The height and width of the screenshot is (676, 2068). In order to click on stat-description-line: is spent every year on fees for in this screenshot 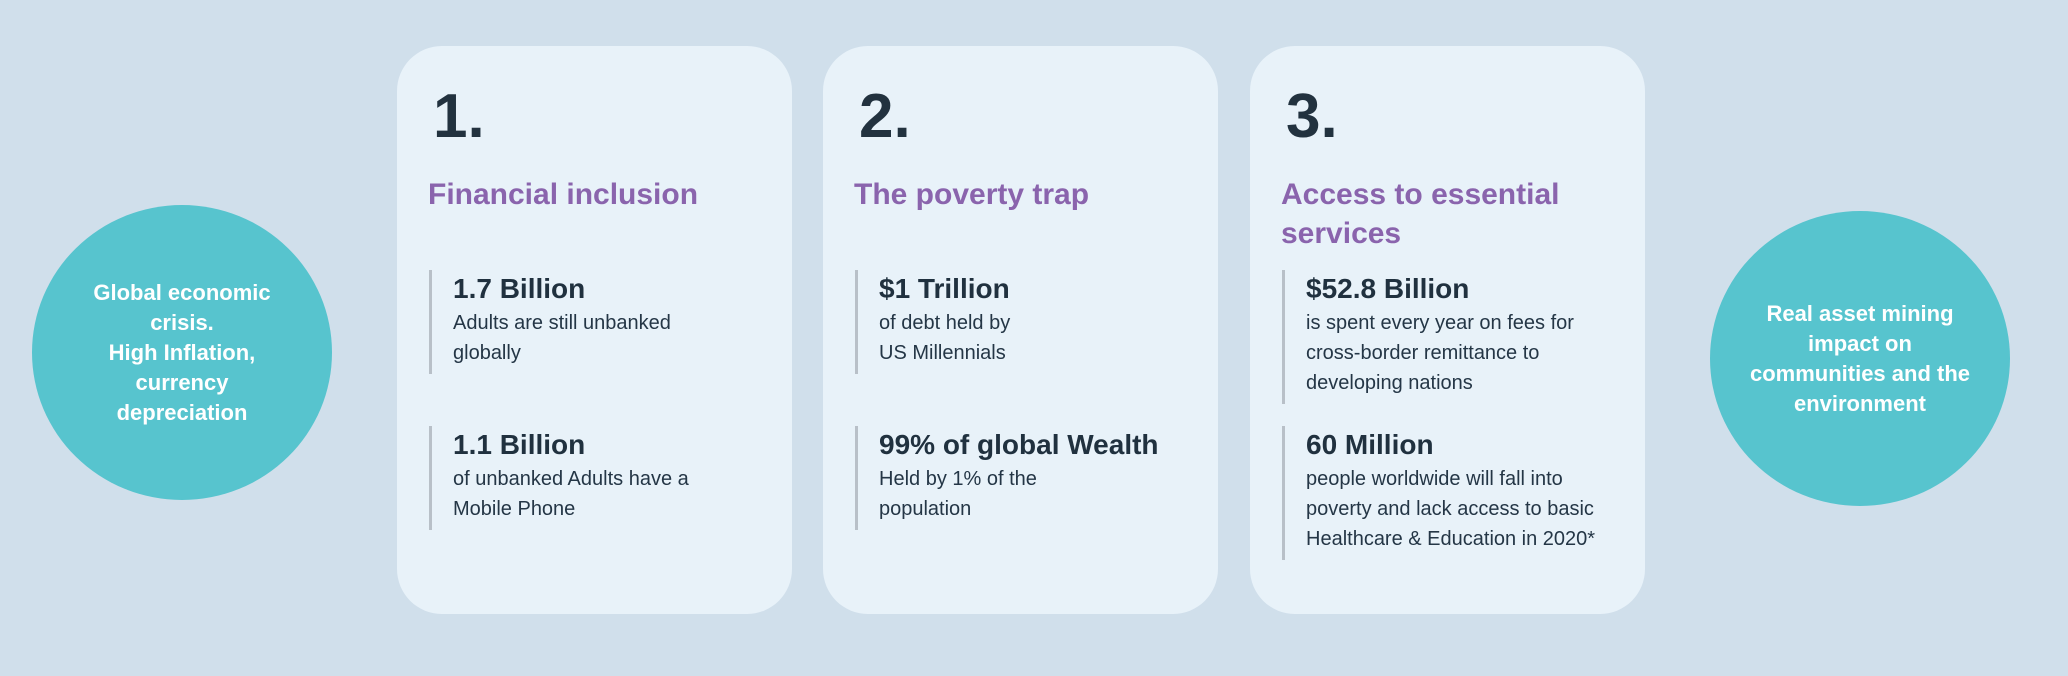, I will do `click(1440, 323)`.